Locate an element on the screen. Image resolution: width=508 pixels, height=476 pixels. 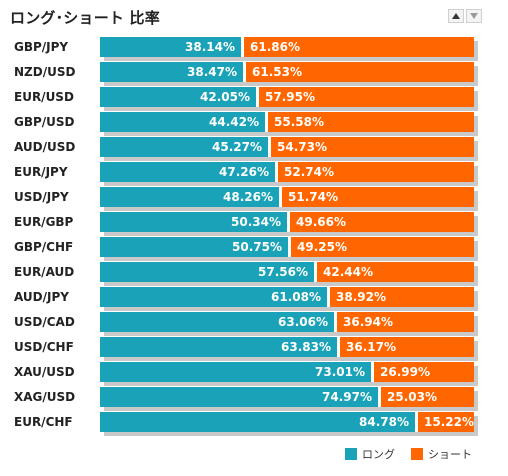
ratio-row: EUR/GBP 50.34% 49.66% is located at coordinates (254, 224).